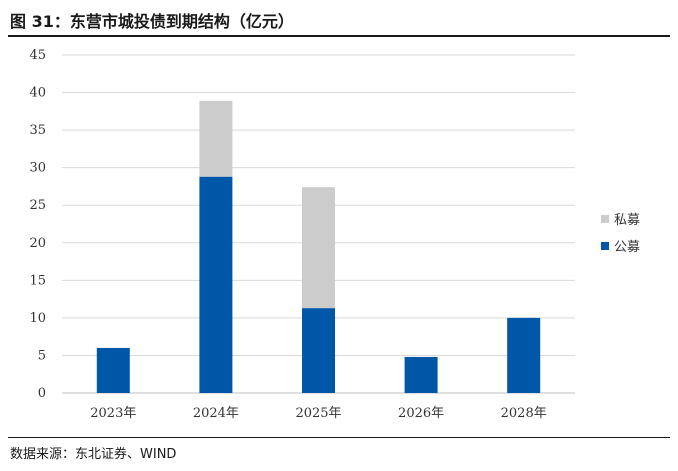  I want to click on y-tick-label-0: 0, so click(42, 393).